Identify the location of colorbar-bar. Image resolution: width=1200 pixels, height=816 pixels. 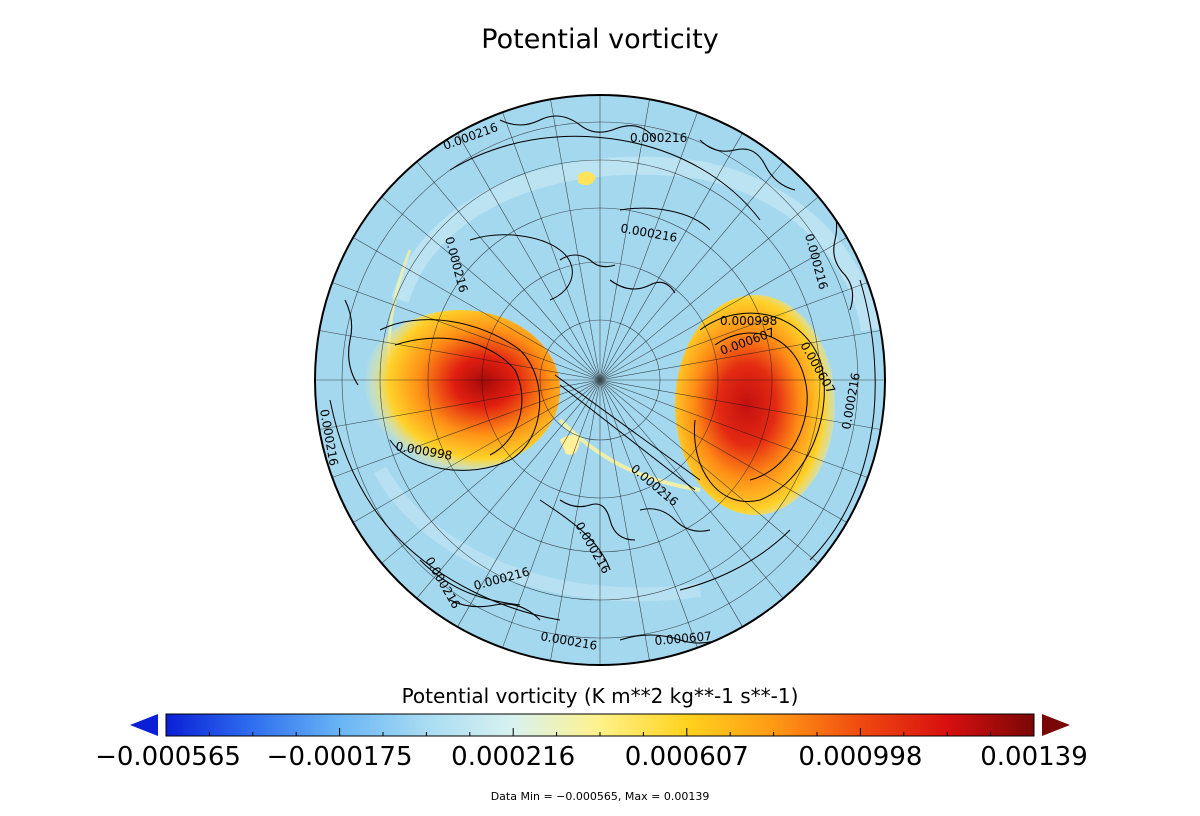
(600, 725).